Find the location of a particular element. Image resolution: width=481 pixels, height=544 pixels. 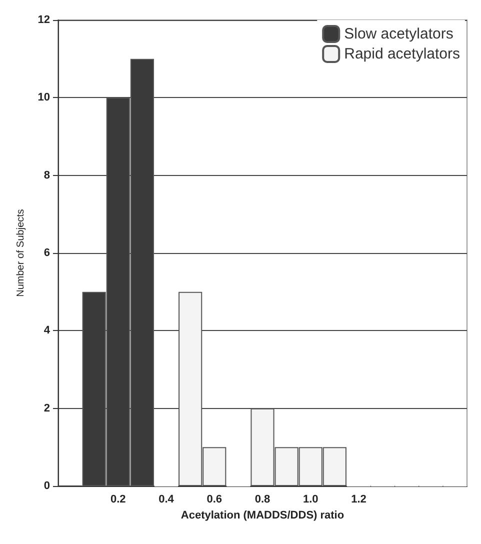

x-tick-label: 1.0 is located at coordinates (310, 500).